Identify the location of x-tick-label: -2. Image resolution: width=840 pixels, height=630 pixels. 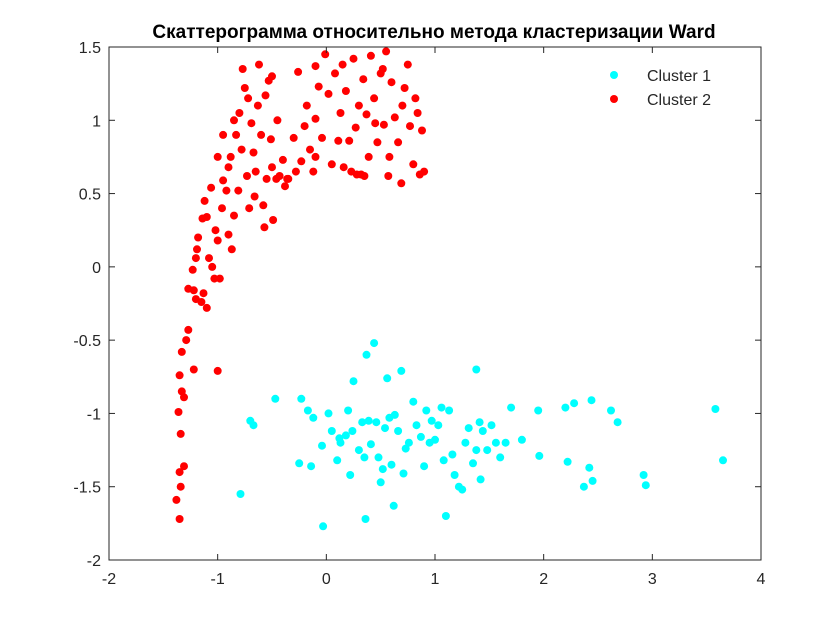
(109, 579).